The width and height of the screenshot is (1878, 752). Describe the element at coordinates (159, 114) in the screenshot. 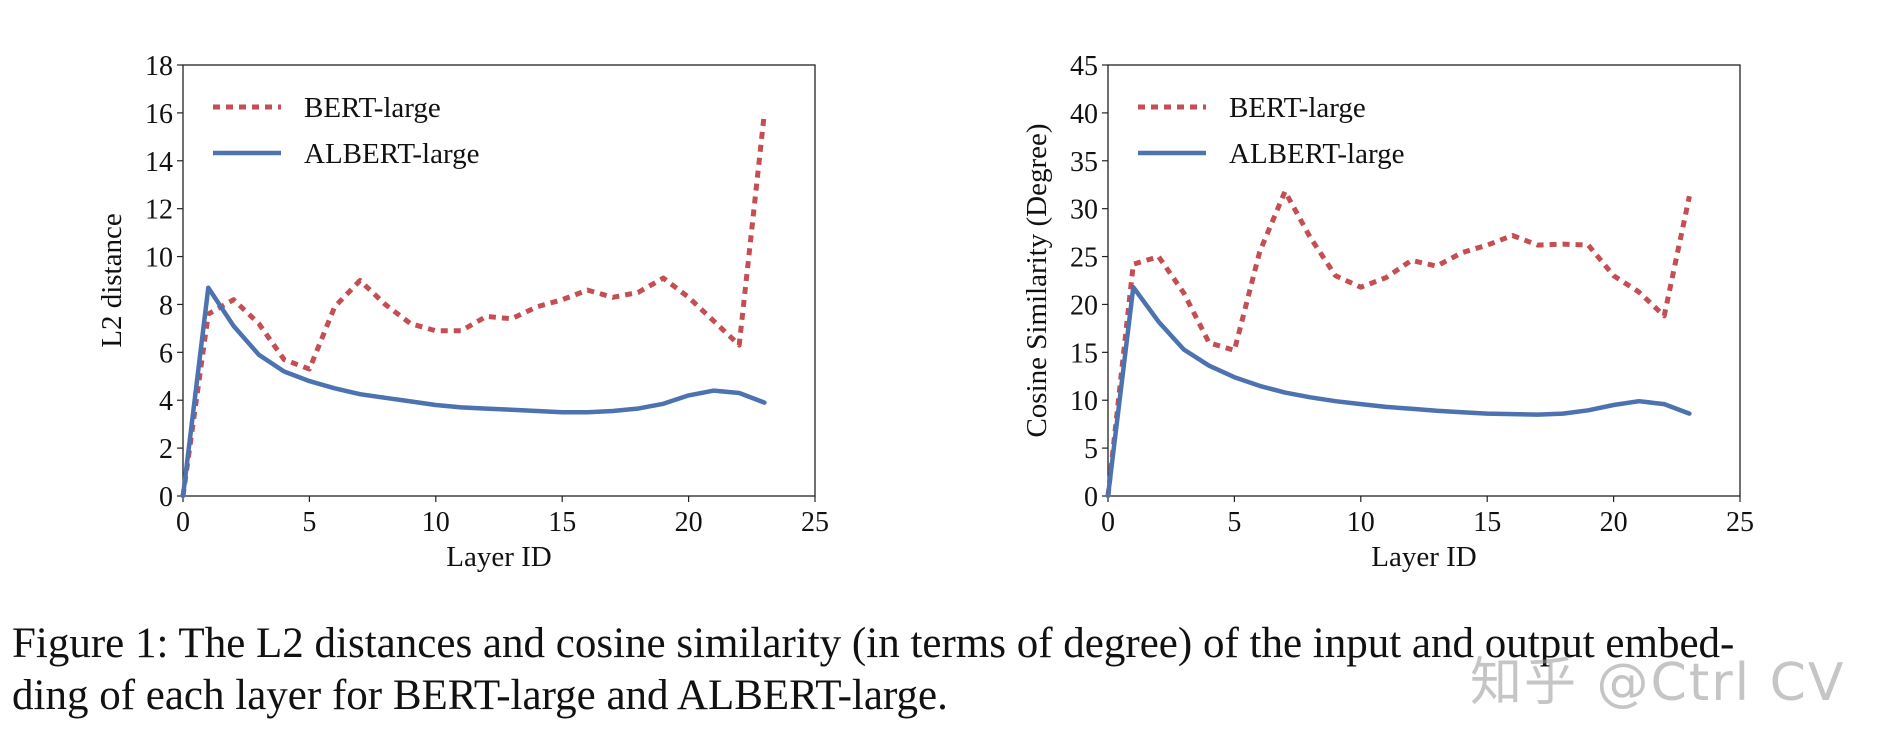

I see `y-tick-label: 16` at that location.